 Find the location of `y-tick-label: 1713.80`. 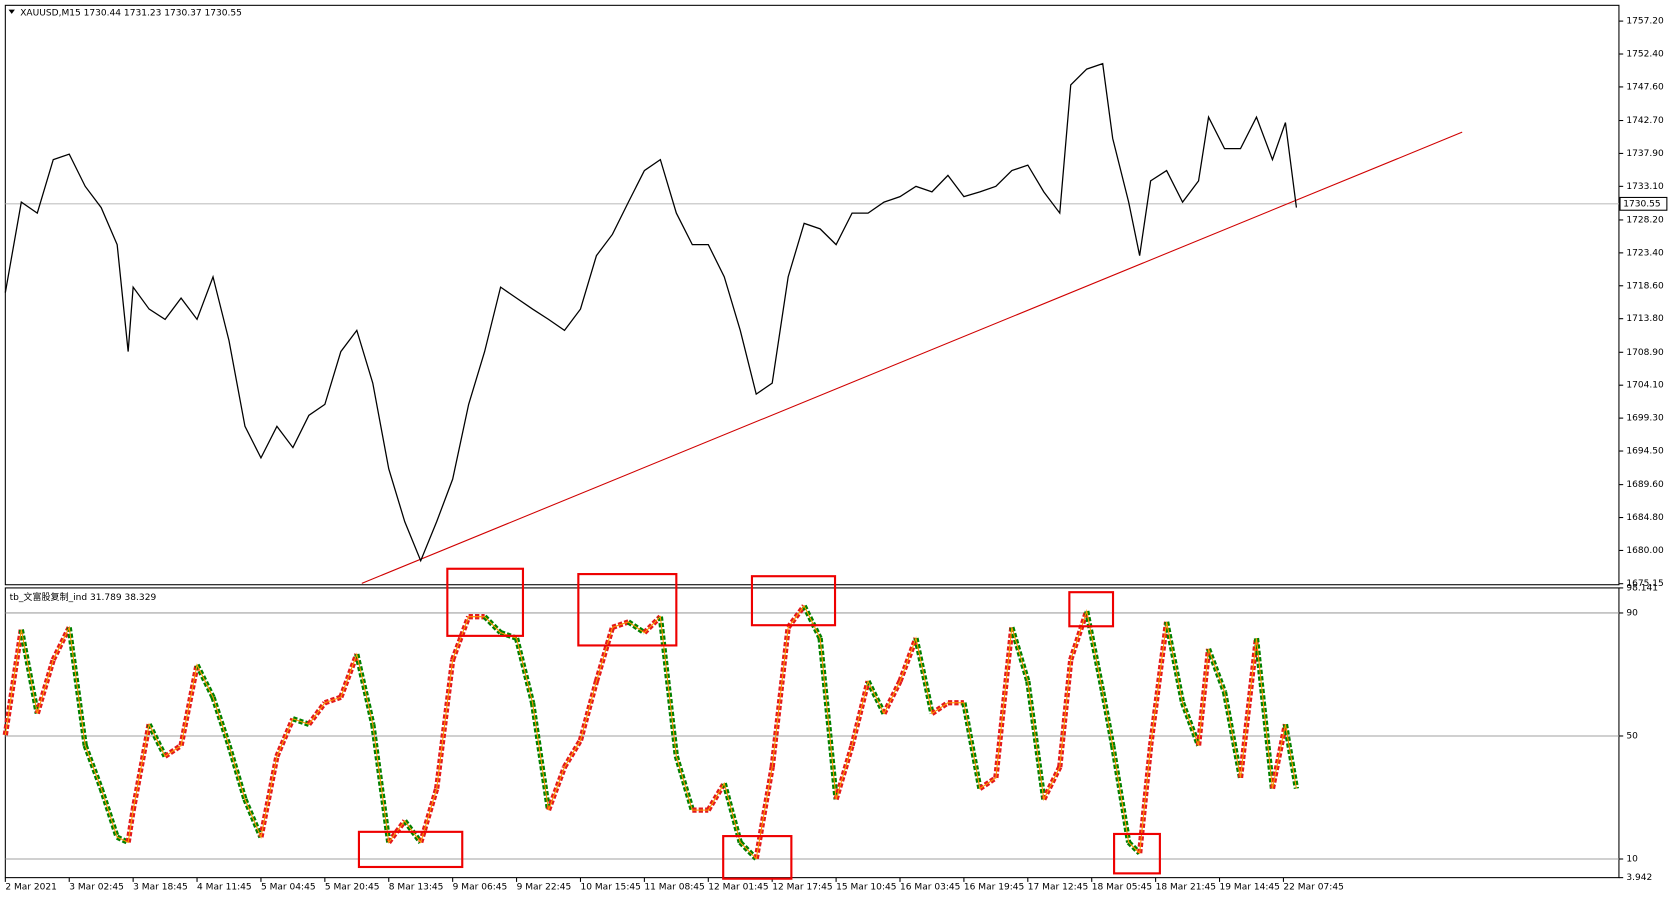

y-tick-label: 1713.80 is located at coordinates (1645, 319).